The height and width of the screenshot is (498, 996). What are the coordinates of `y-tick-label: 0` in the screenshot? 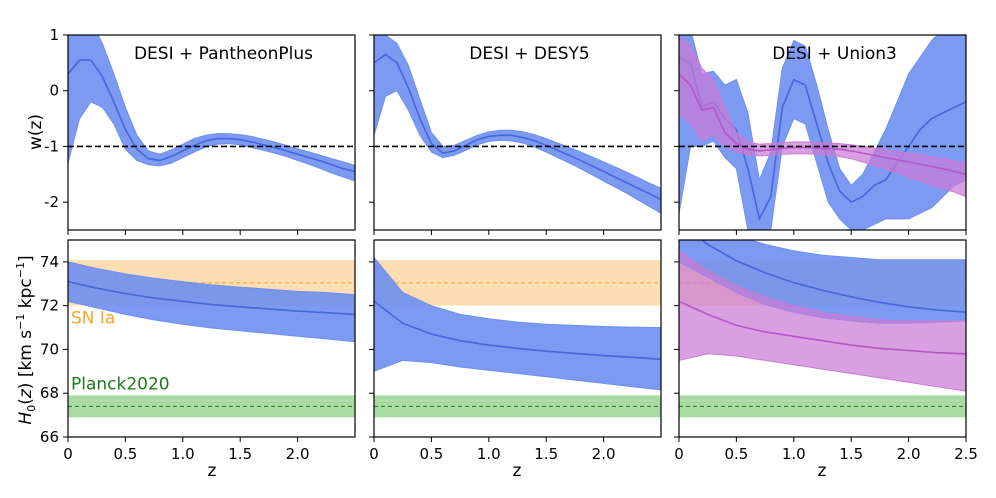 It's located at (54, 91).